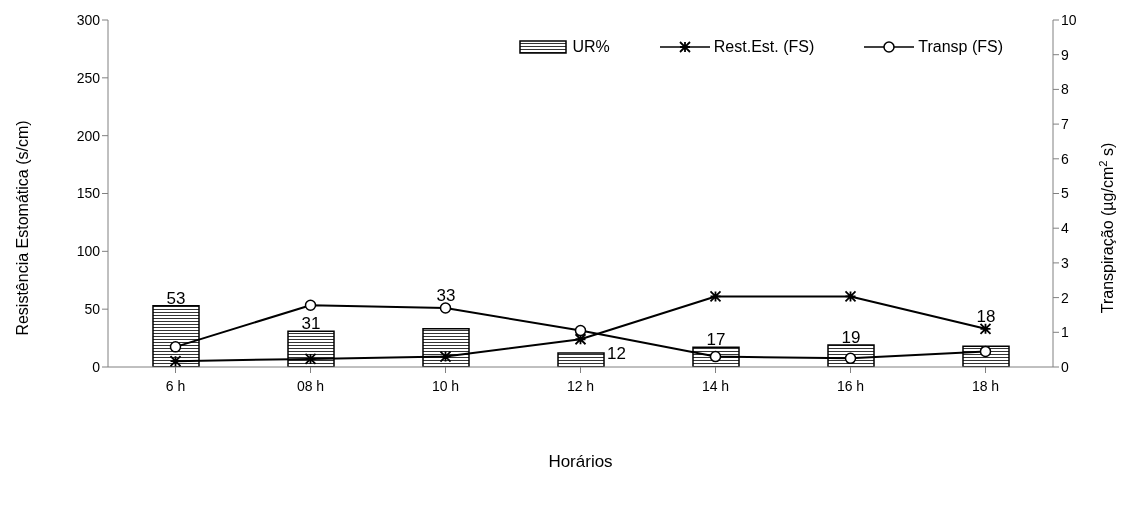  Describe the element at coordinates (88, 251) in the screenshot. I see `y-tick-label: 100` at that location.